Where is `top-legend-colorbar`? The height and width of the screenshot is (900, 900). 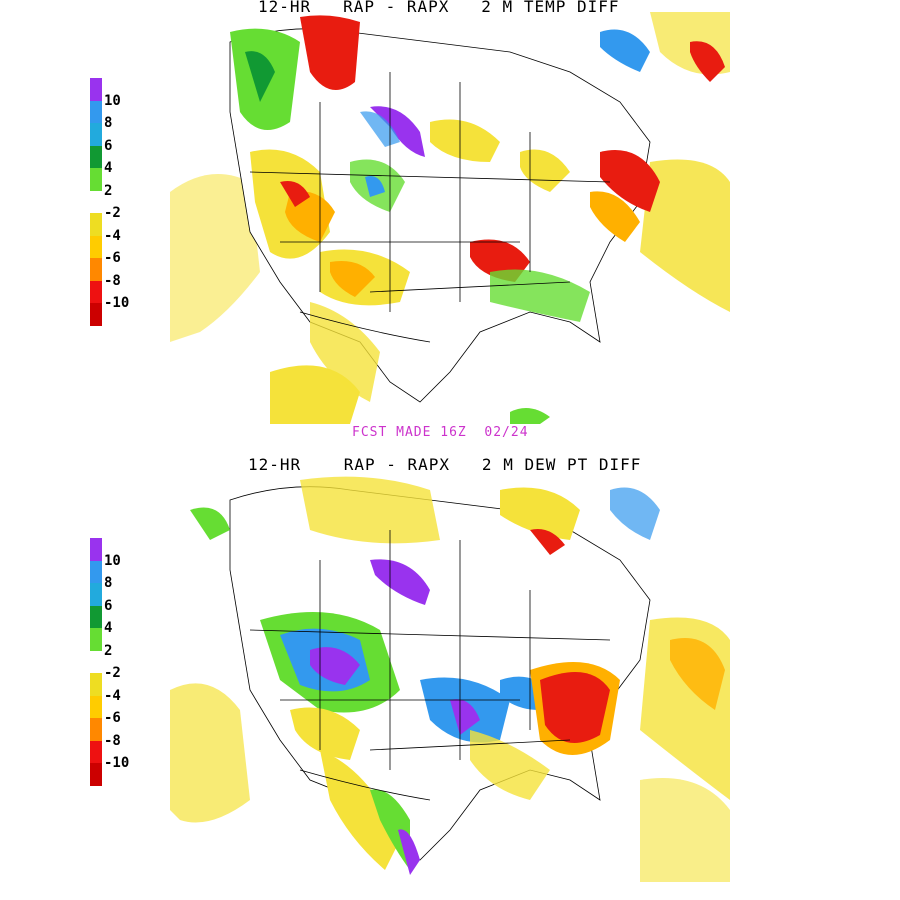
top-legend-colorbar is located at coordinates (96, 202).